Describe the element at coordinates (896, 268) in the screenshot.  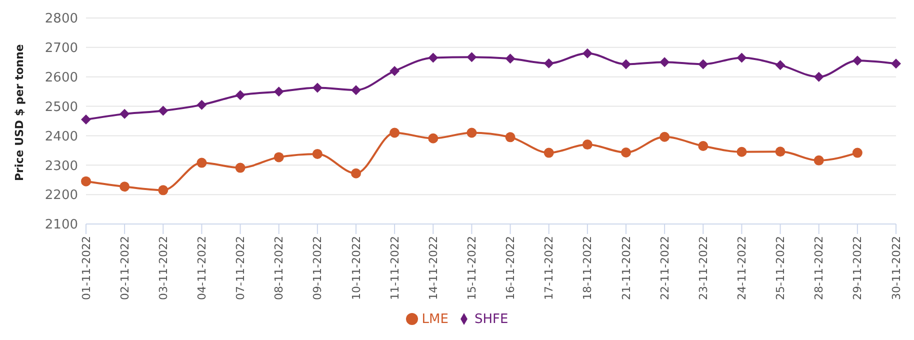
I see `x-tick-label: 30-11-2022` at that location.